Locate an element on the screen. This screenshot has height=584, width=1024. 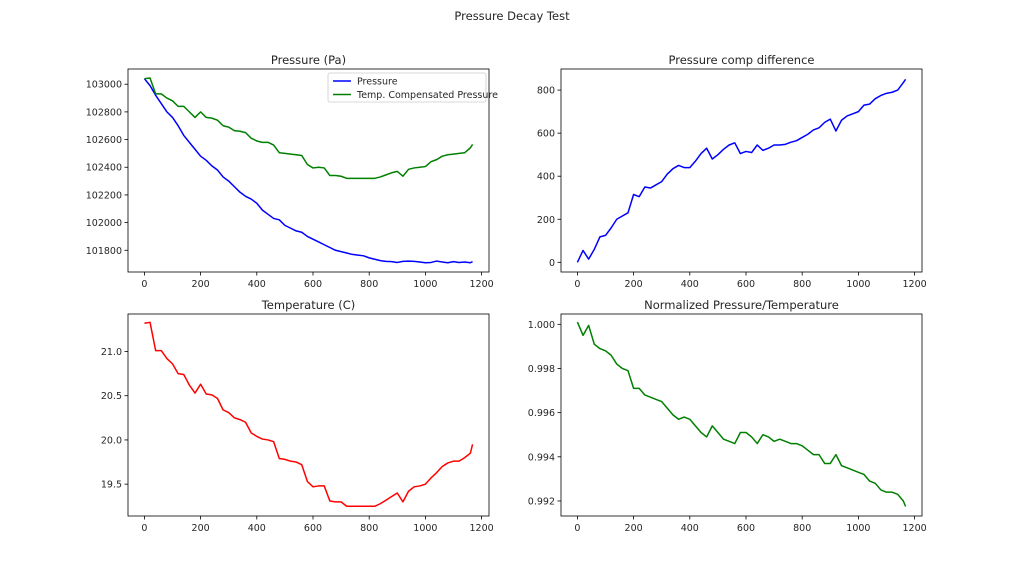
subplot-title: Temperature (C) is located at coordinates (308, 305).